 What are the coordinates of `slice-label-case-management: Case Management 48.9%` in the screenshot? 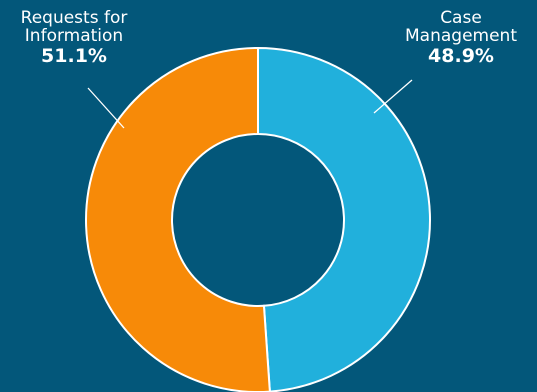 It's located at (461, 38).